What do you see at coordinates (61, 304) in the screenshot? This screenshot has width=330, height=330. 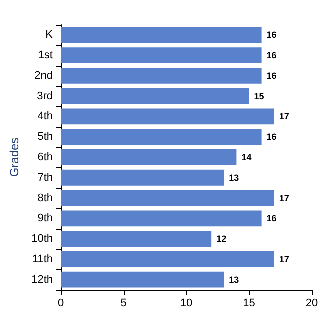 I see `x-tick-label: 0` at bounding box center [61, 304].